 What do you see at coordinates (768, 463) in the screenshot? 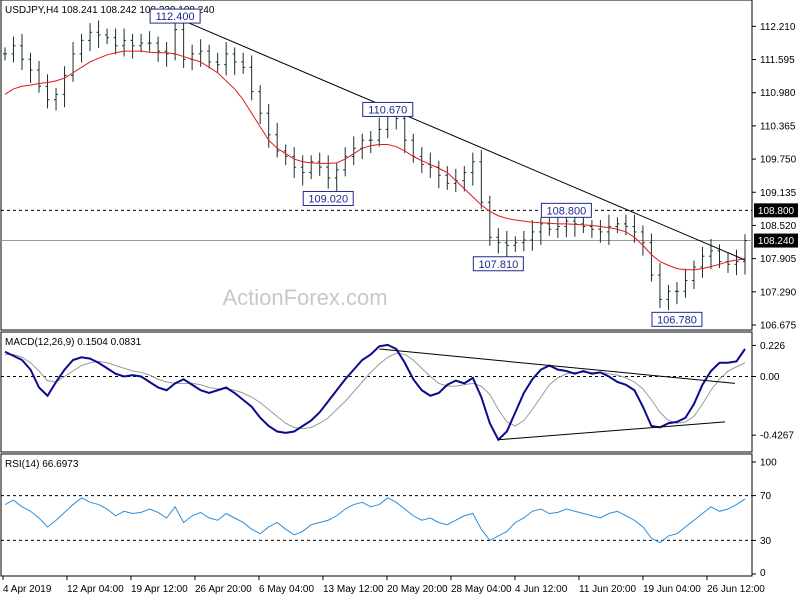
I see `rsi-y-tick: 100` at bounding box center [768, 463].